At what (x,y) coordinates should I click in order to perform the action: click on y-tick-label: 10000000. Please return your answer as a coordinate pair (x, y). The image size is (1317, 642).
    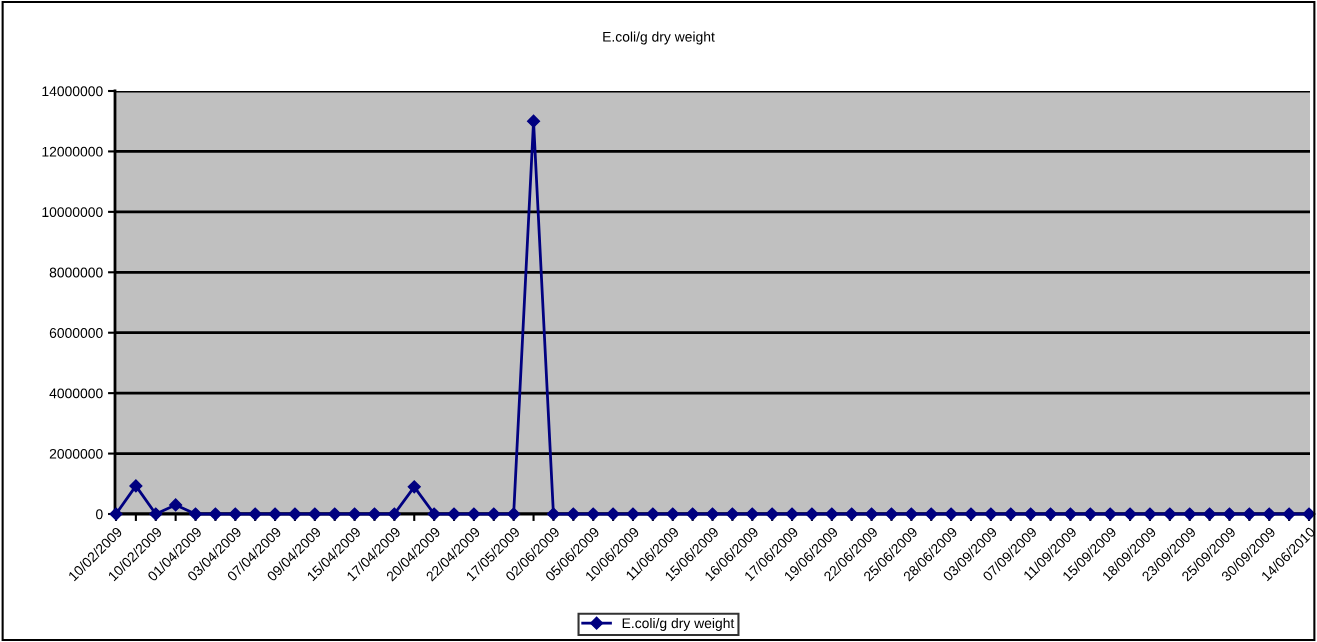
    Looking at the image, I should click on (72, 212).